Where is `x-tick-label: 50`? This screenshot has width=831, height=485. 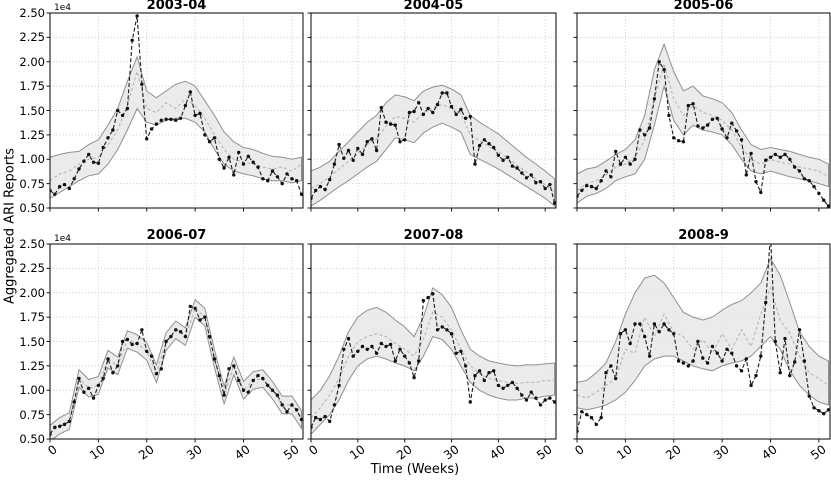 x-tick-label: 50 is located at coordinates (544, 452).